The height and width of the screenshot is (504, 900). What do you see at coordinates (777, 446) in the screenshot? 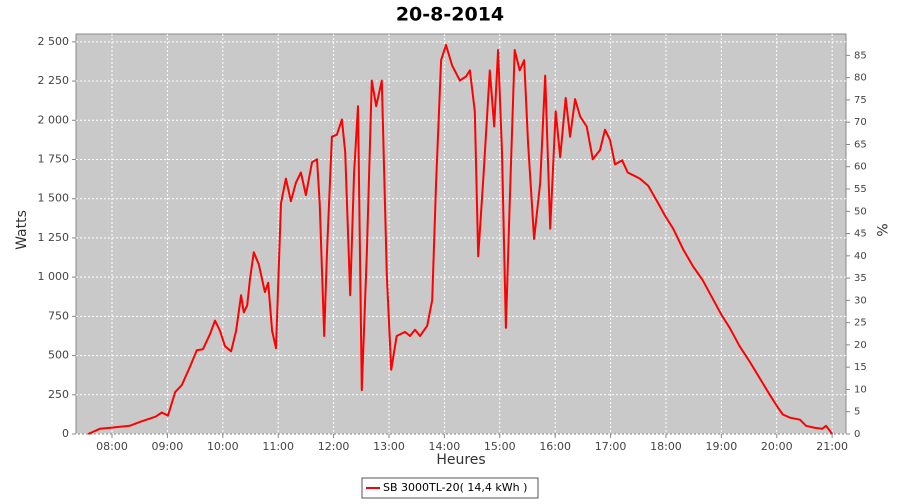
I see `x-tick-label: 20:00` at bounding box center [777, 446].